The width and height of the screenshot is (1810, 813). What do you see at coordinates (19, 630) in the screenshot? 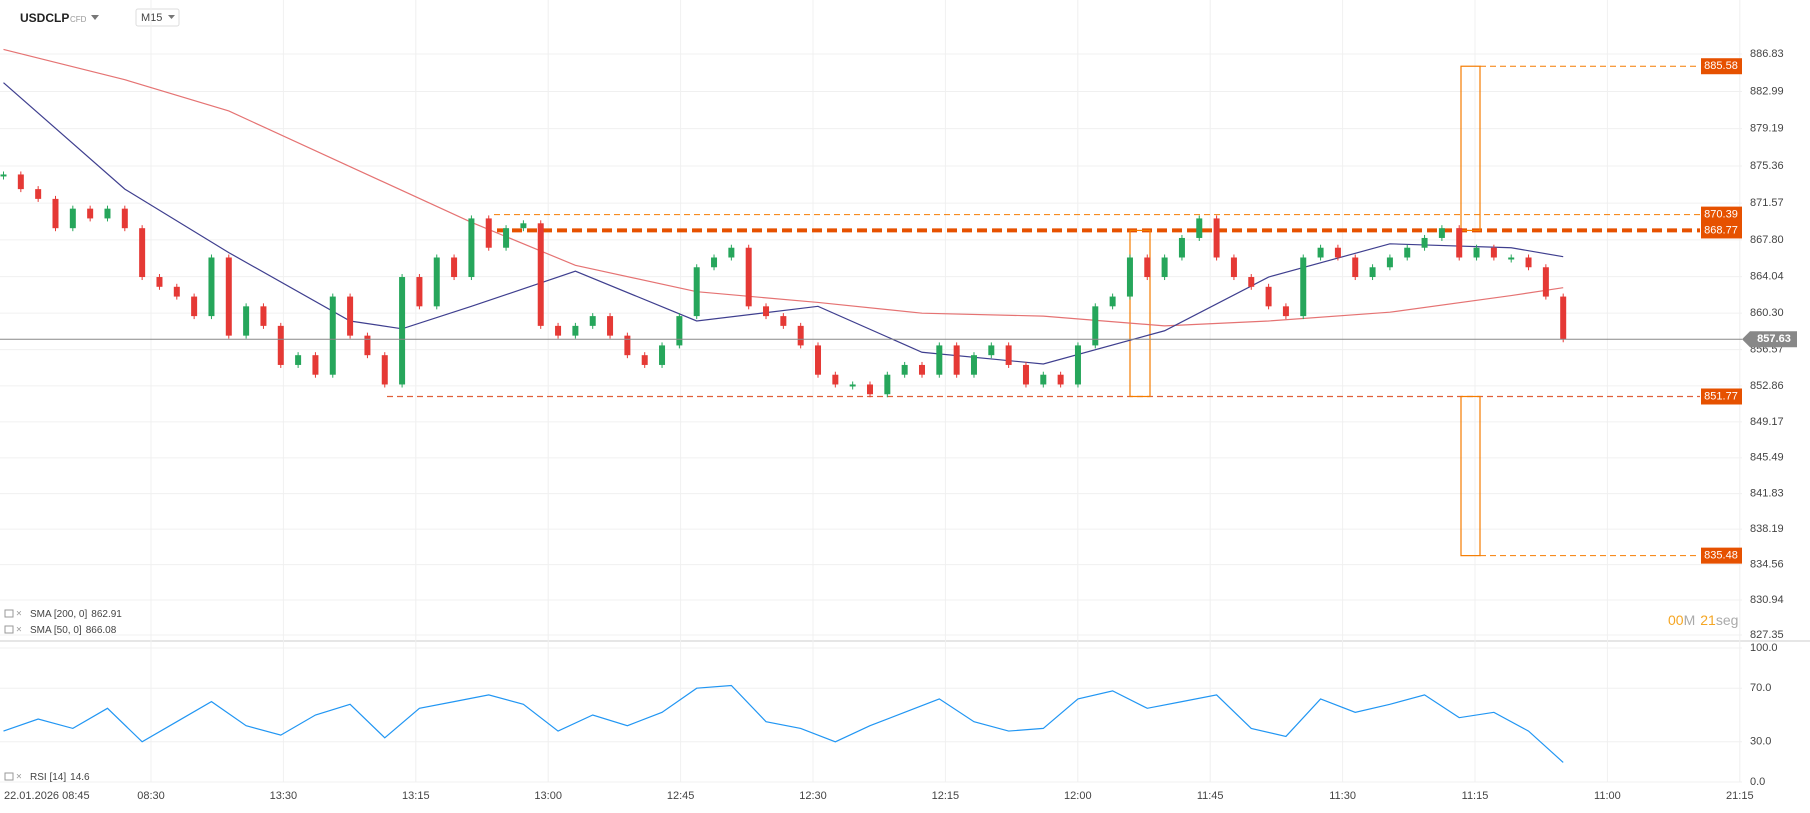
I see `legend-close: ×` at bounding box center [19, 630].